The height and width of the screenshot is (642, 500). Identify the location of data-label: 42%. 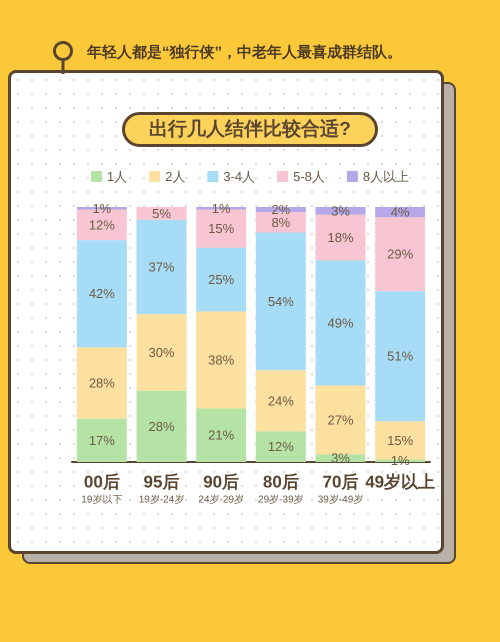
(102, 294).